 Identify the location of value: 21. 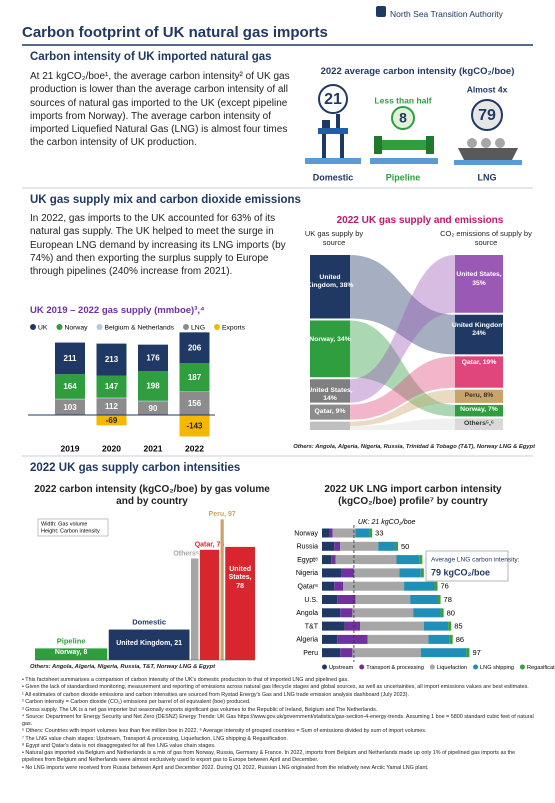
(333, 99).